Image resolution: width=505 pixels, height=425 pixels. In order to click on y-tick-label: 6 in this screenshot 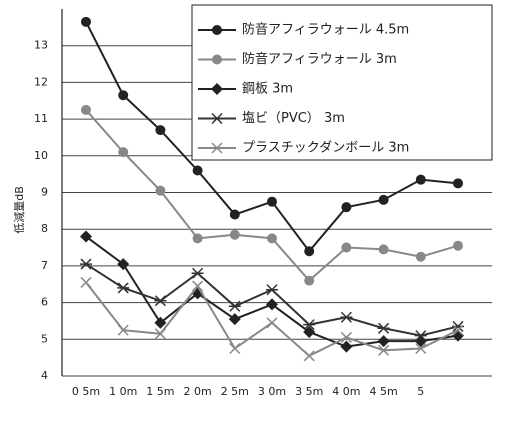, I will do `click(44, 302)`.